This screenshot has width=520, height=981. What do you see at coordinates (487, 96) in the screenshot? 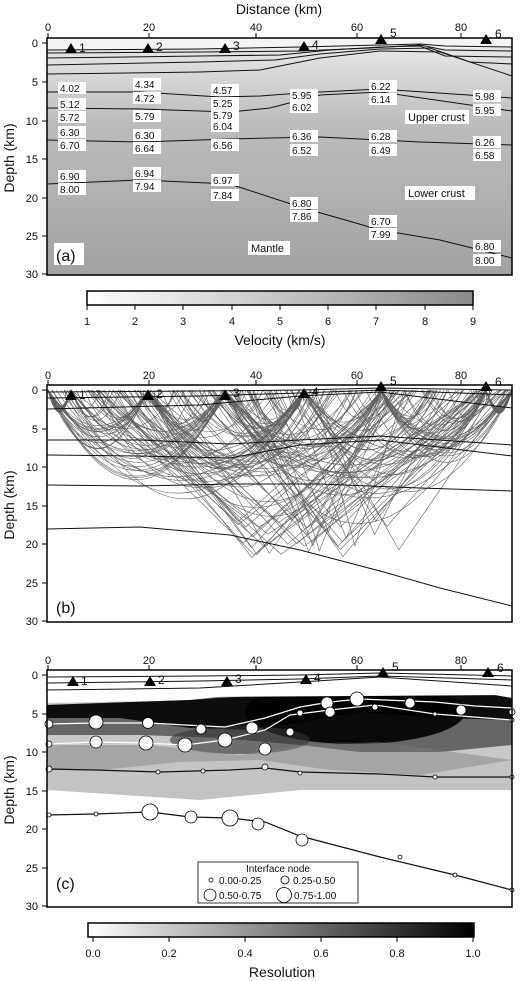
I see `velocity-label: 5.98` at bounding box center [487, 96].